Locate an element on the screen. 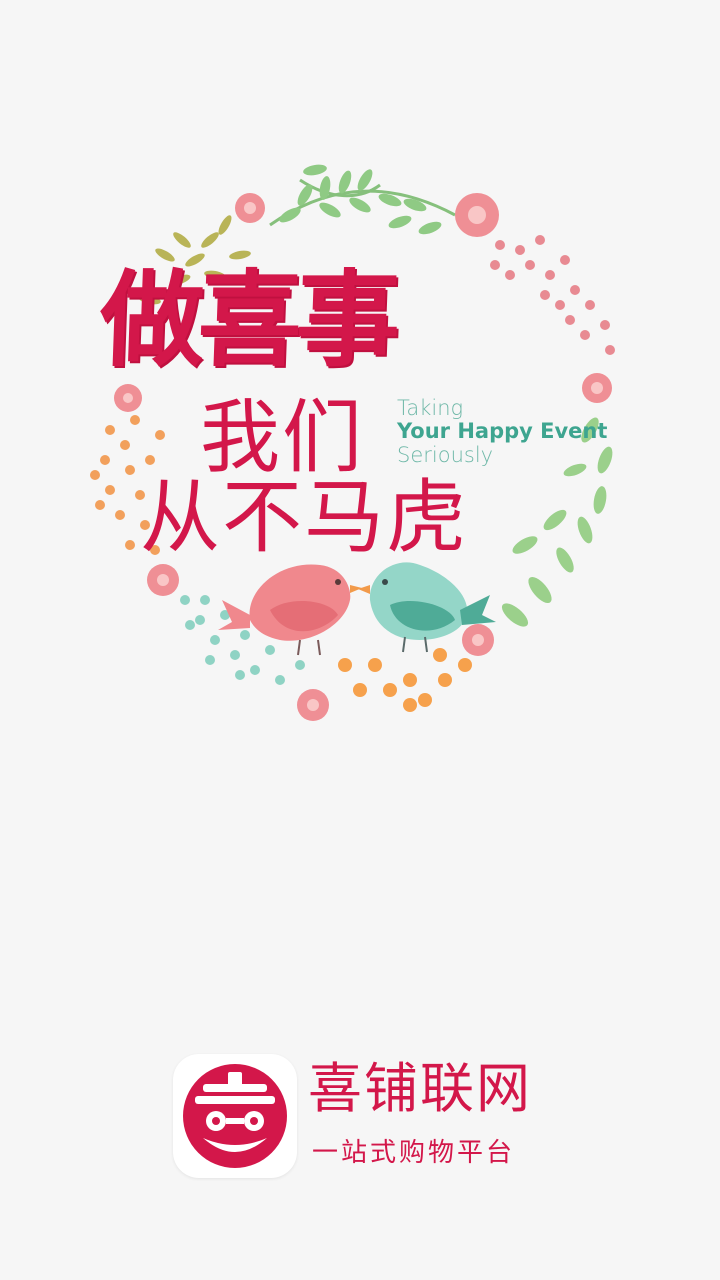 The width and height of the screenshot is (720, 1280). brand-name: 喜铺联网 is located at coordinates (420, 1088).